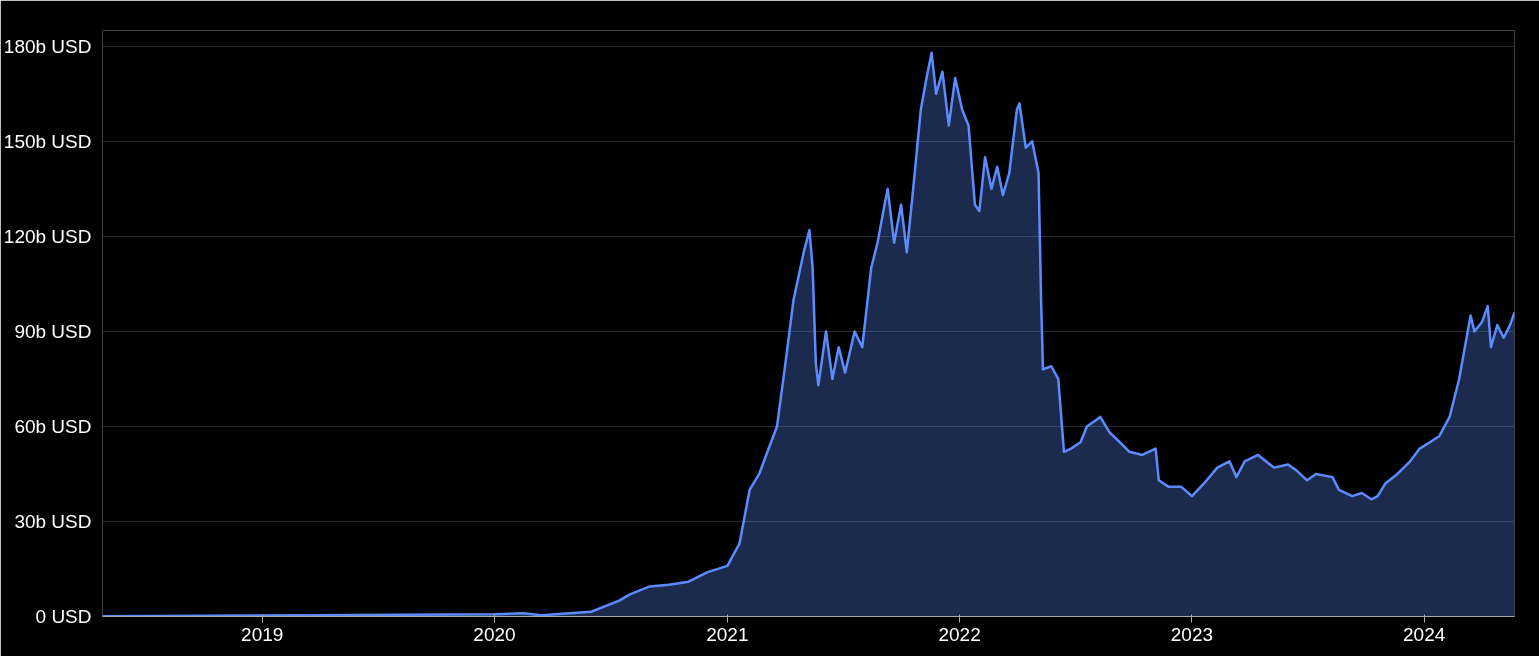  What do you see at coordinates (47, 46) in the screenshot?
I see `y-tick-label: 180b USD` at bounding box center [47, 46].